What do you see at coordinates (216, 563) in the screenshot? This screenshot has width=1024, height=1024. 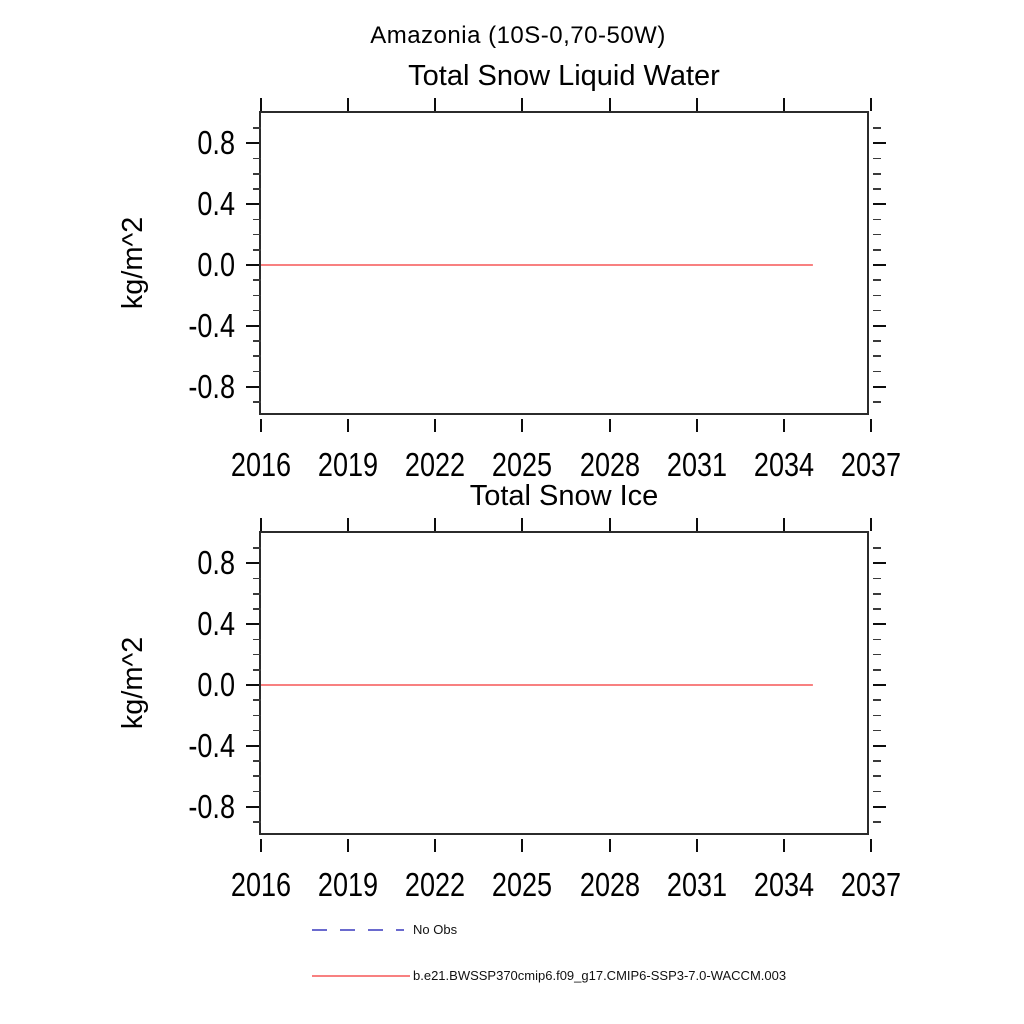 I see `y-tick-label: 0.8` at bounding box center [216, 563].